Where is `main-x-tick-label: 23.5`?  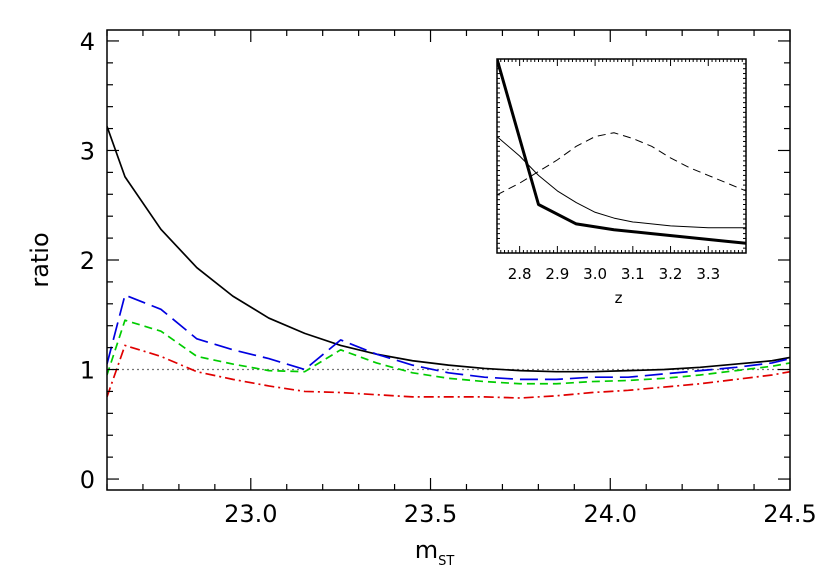
main-x-tick-label: 23.5 is located at coordinates (430, 514).